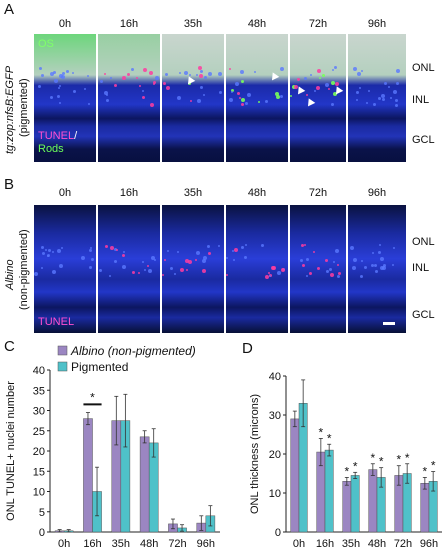 The height and width of the screenshot is (550, 446). I want to click on panel-a-gcl: GCL, so click(423, 140).